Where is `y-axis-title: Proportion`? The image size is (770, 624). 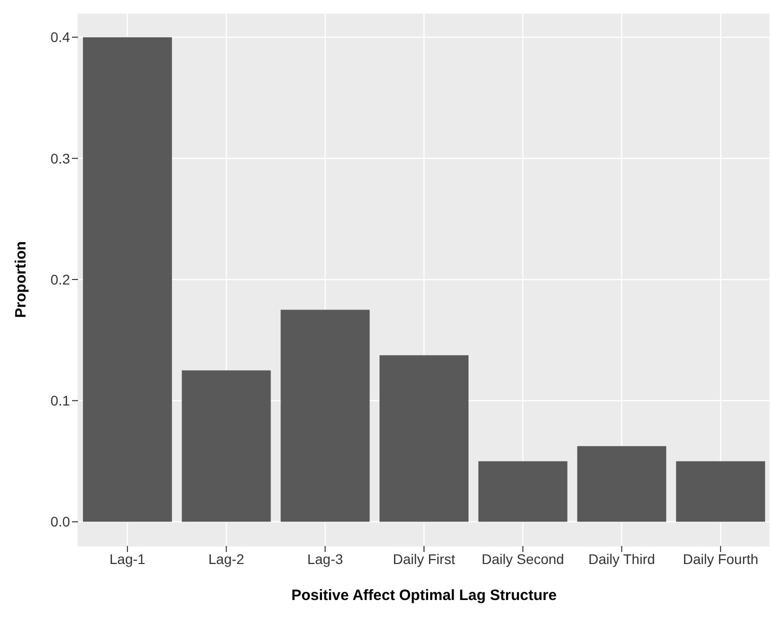 y-axis-title: Proportion is located at coordinates (21, 279).